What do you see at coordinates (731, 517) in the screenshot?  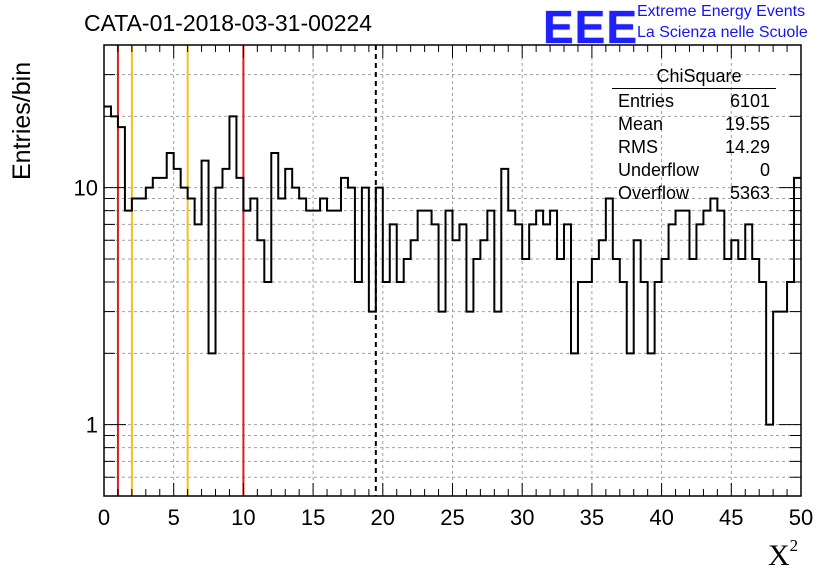 I see `x-tick-label: 45` at bounding box center [731, 517].